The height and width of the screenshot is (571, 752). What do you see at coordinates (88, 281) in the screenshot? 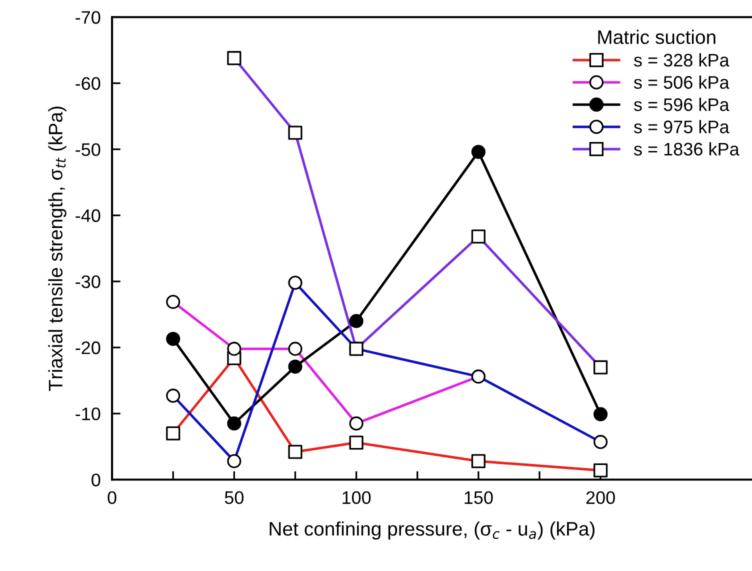
I see `y-tick-label: -30` at bounding box center [88, 281].